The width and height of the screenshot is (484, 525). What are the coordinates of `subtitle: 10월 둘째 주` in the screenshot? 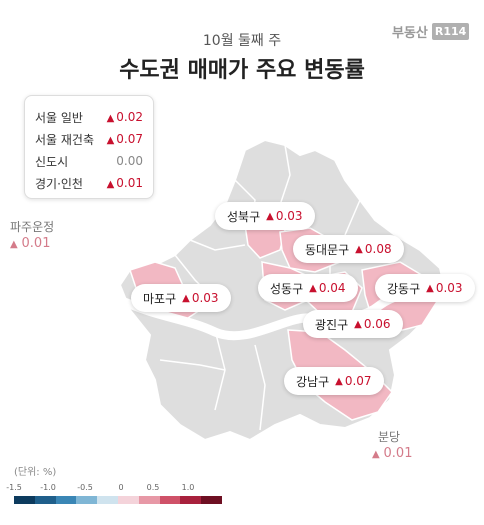 It's located at (242, 41).